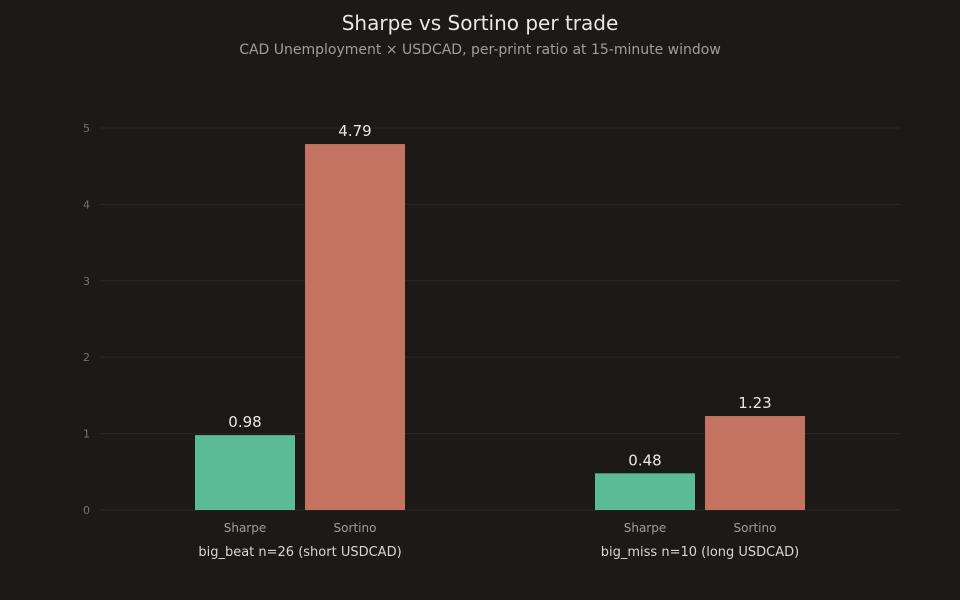 The image size is (960, 600). Describe the element at coordinates (86, 281) in the screenshot. I see `y-tick-label: 3` at that location.